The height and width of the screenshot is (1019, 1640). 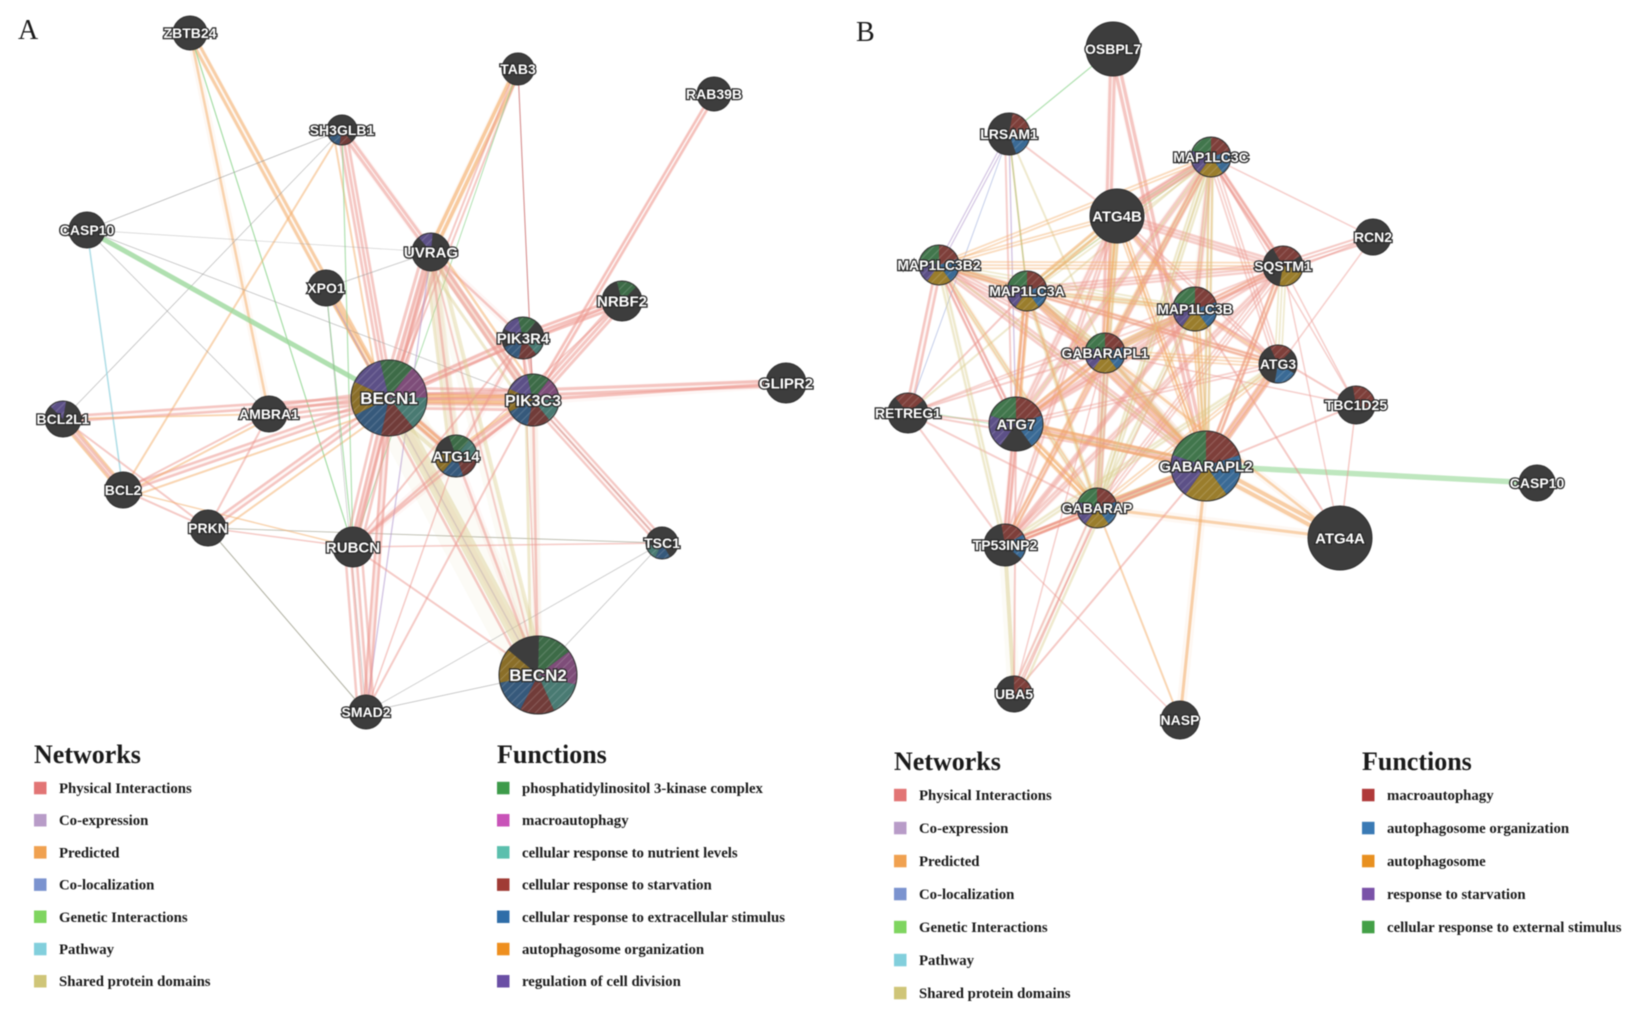 I want to click on svg-text: ATG7, so click(x=1016, y=424).